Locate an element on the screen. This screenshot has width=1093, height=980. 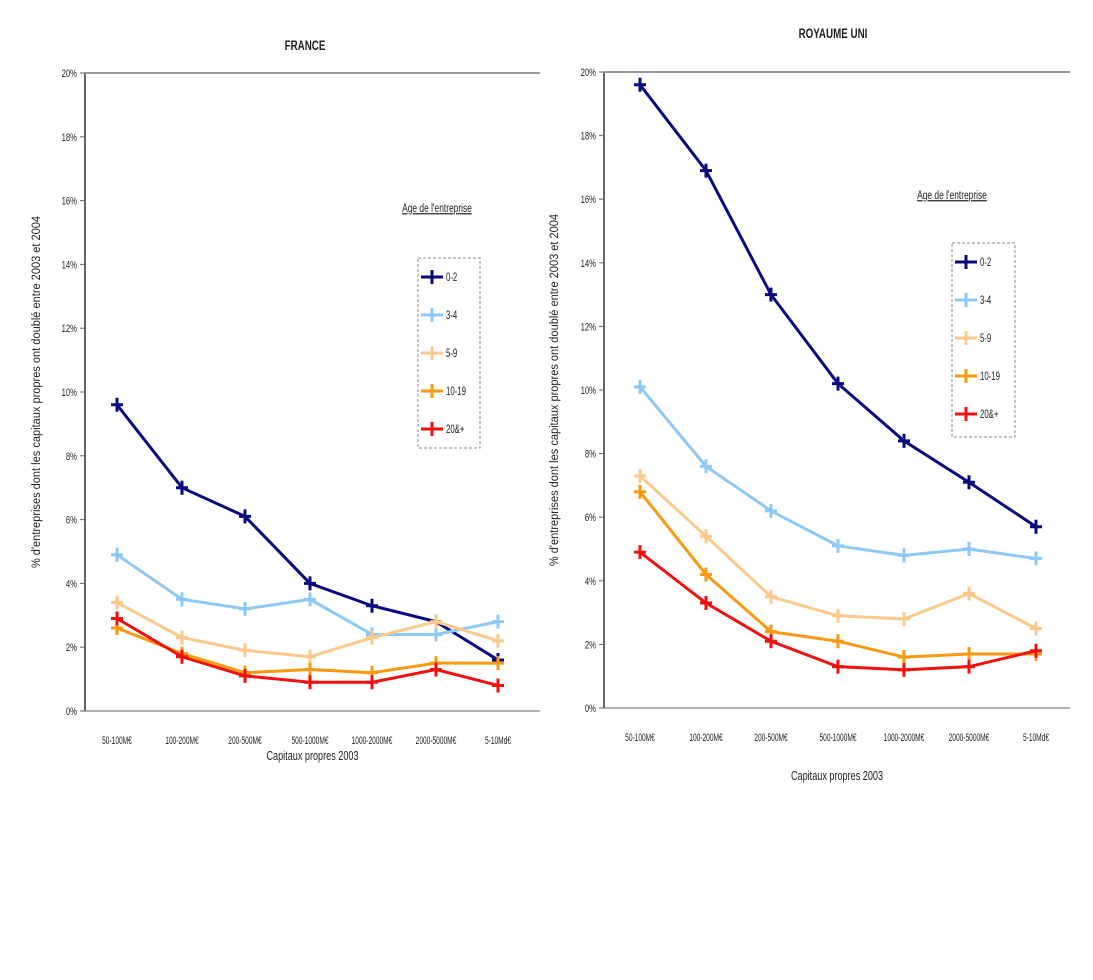
x-tick-label: 50-100M€ is located at coordinates (117, 740).